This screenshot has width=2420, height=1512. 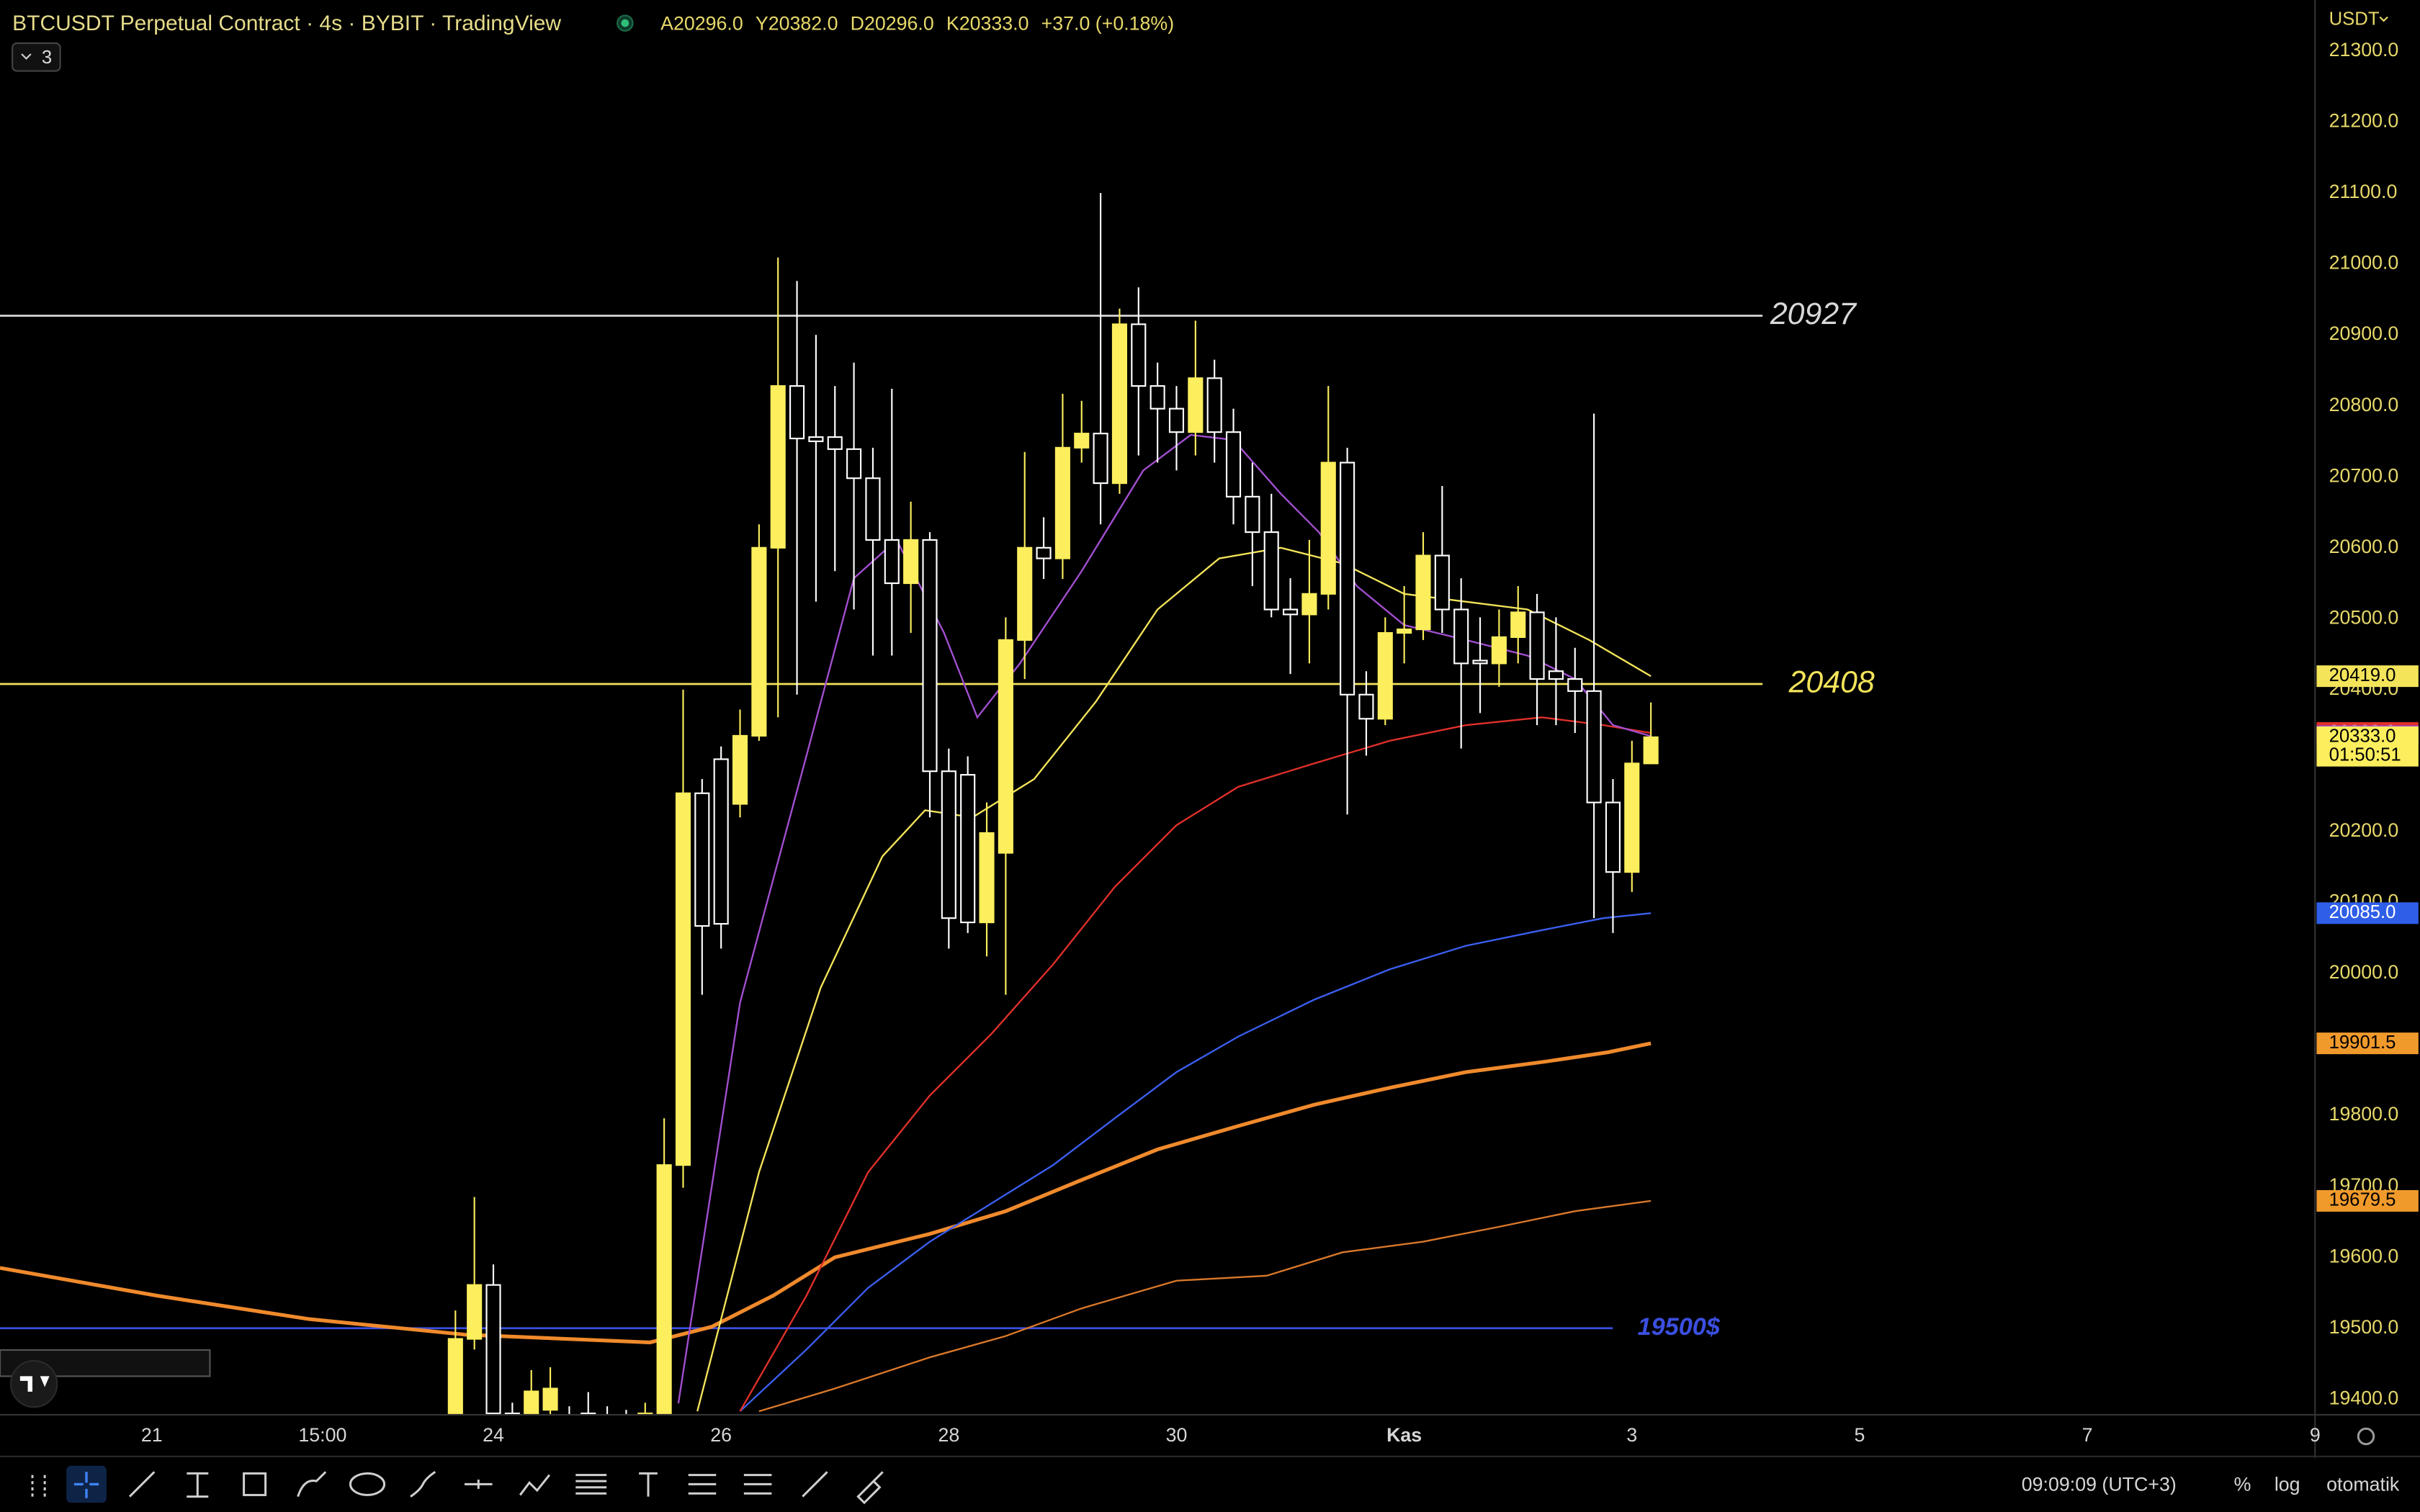 I want to click on moving-average-line, so click(x=826, y=1193).